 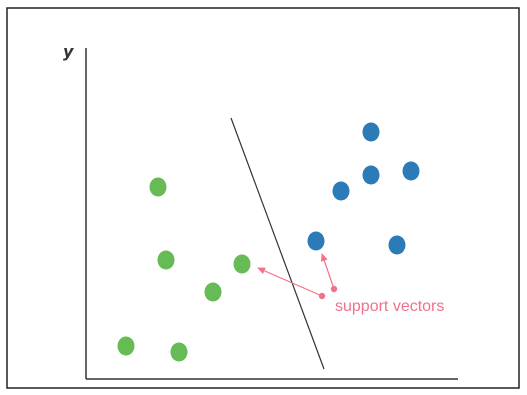 What do you see at coordinates (184, 269) in the screenshot?
I see `green-class-points` at bounding box center [184, 269].